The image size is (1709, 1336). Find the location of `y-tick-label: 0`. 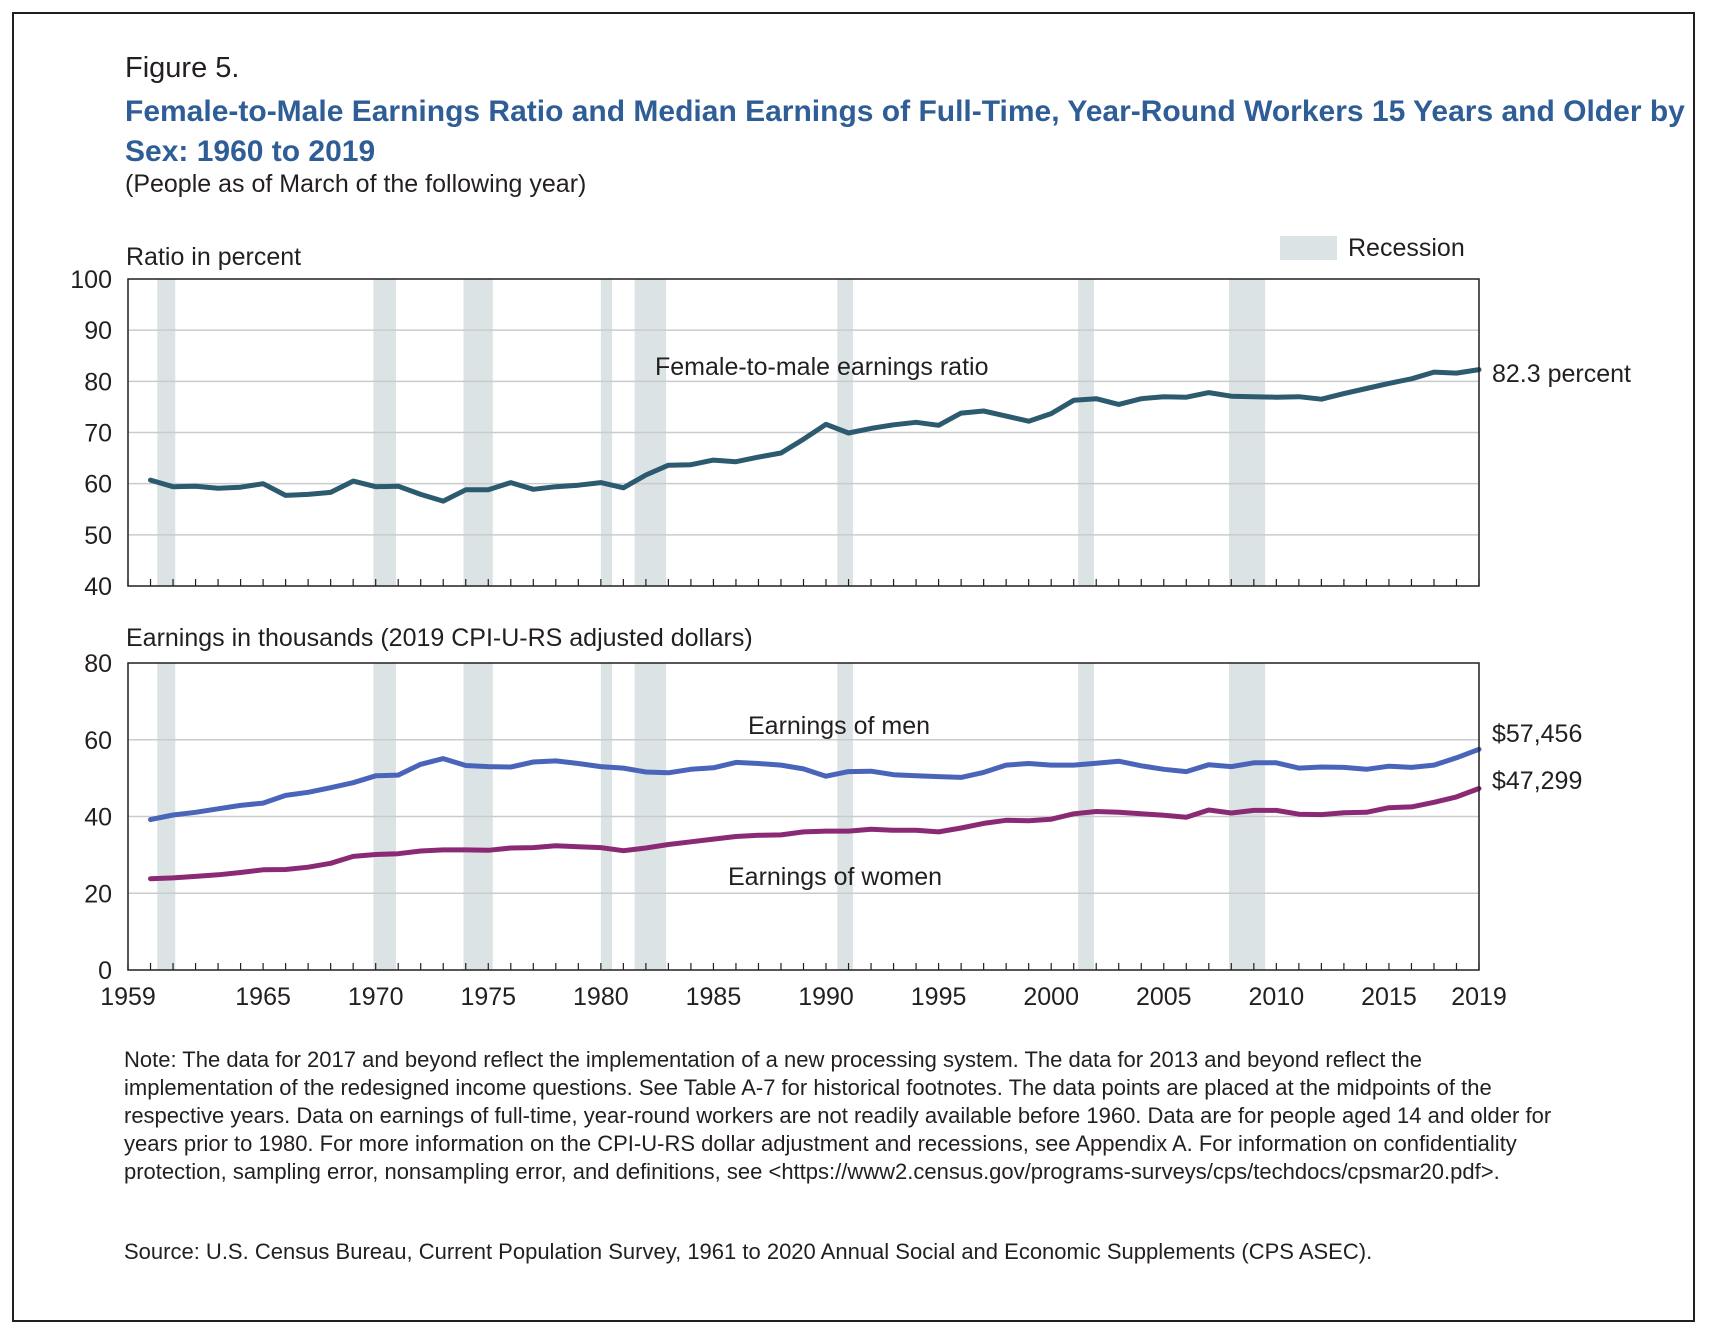

y-tick-label: 0 is located at coordinates (105, 971).